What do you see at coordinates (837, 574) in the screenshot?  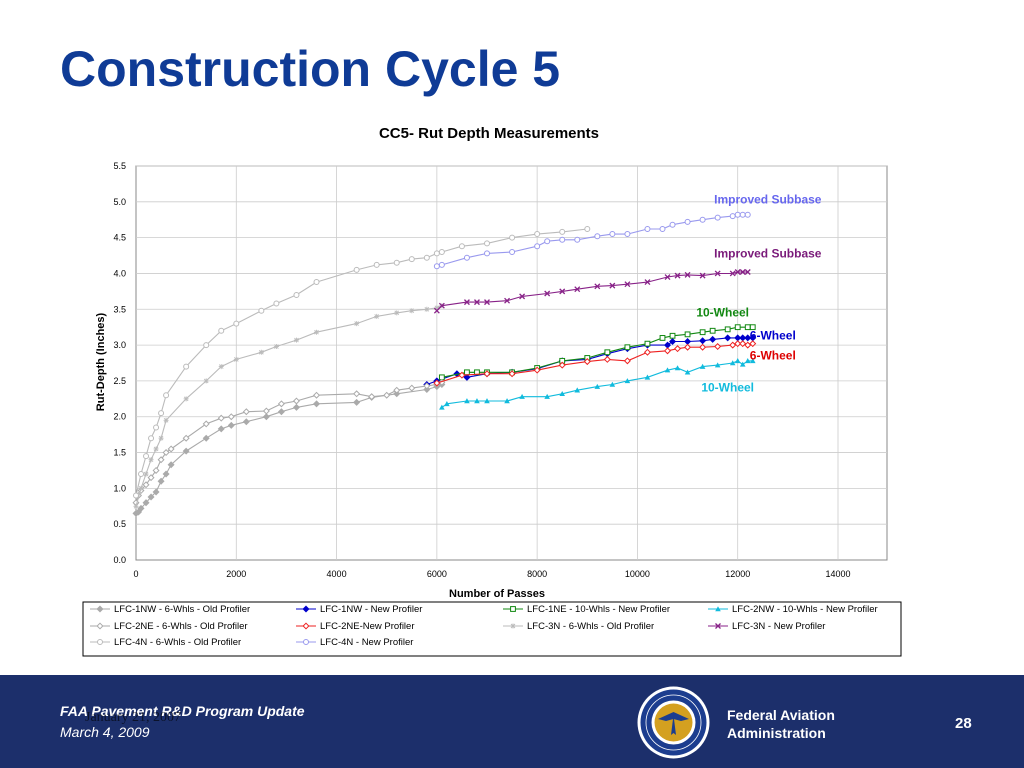 I see `x-tick-label: 14000` at bounding box center [837, 574].